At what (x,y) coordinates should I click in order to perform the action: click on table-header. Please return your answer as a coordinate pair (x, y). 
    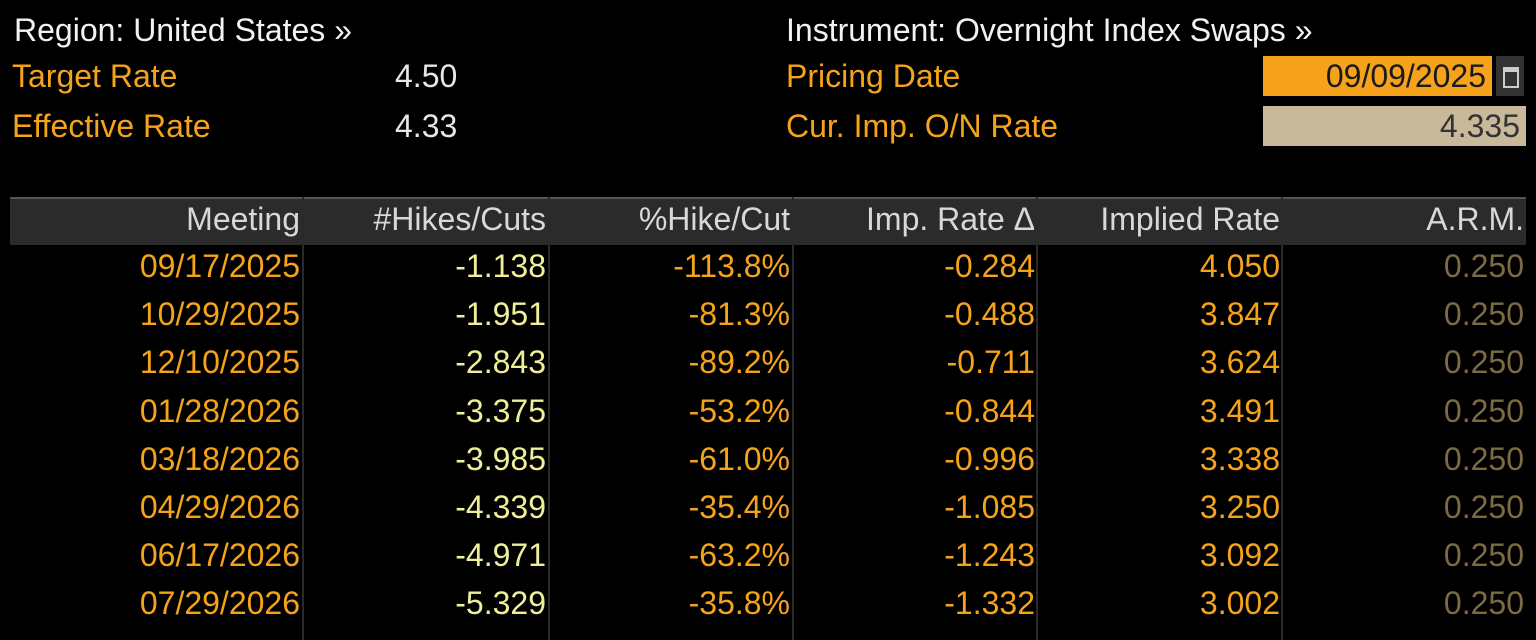
    Looking at the image, I should click on (768, 221).